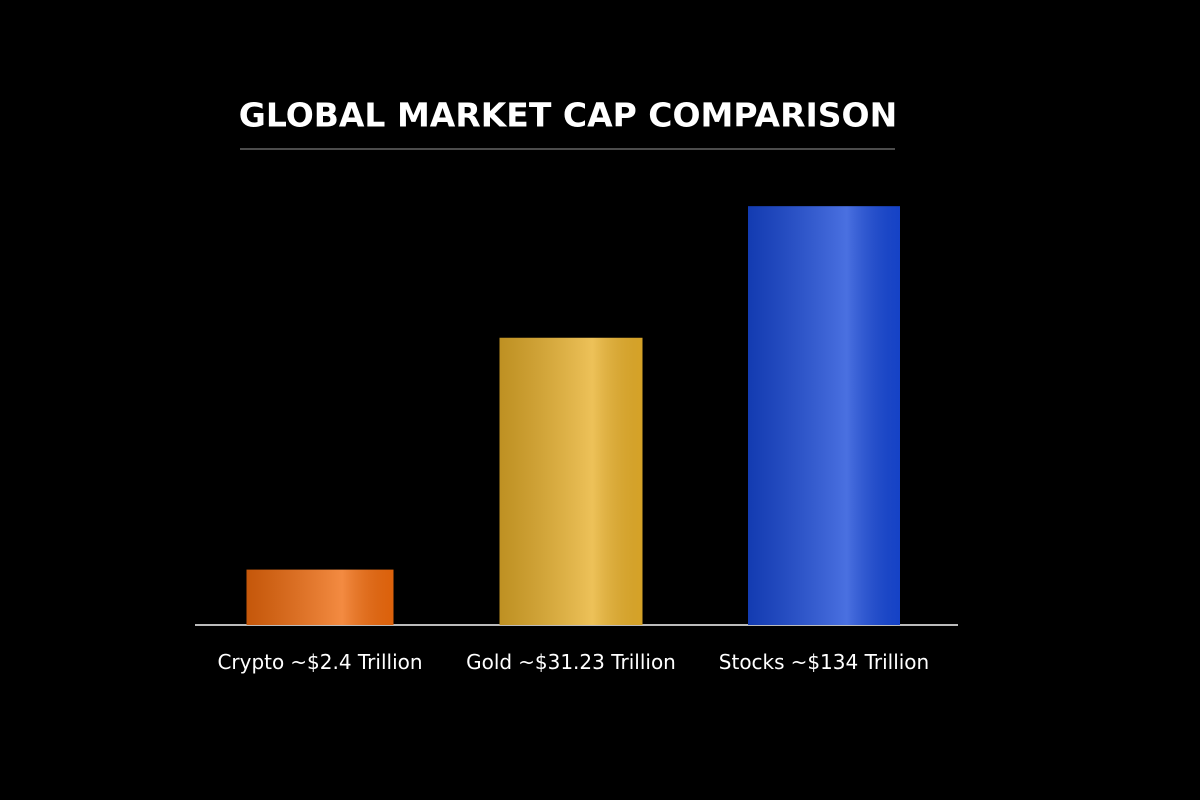  Describe the element at coordinates (489, 662) in the screenshot. I see `category-label: Gold` at that location.